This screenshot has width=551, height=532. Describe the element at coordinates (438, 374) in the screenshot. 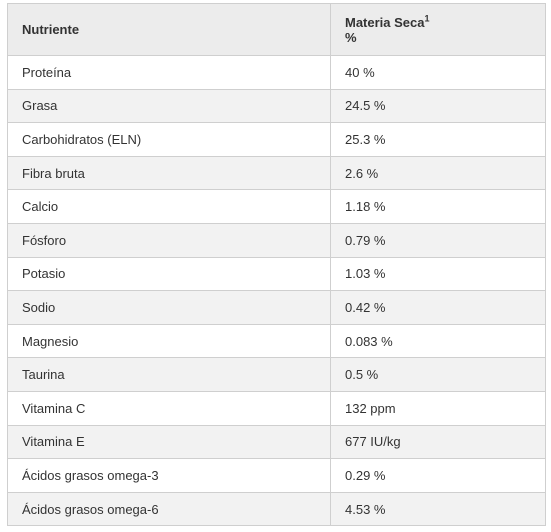

I see `value-cell: 0.5 %` at that location.